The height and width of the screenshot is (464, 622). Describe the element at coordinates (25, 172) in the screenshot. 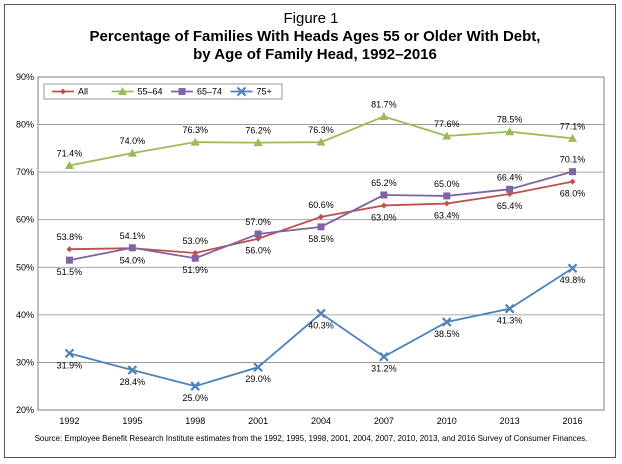

I see `y-tick-label: 70%` at that location.